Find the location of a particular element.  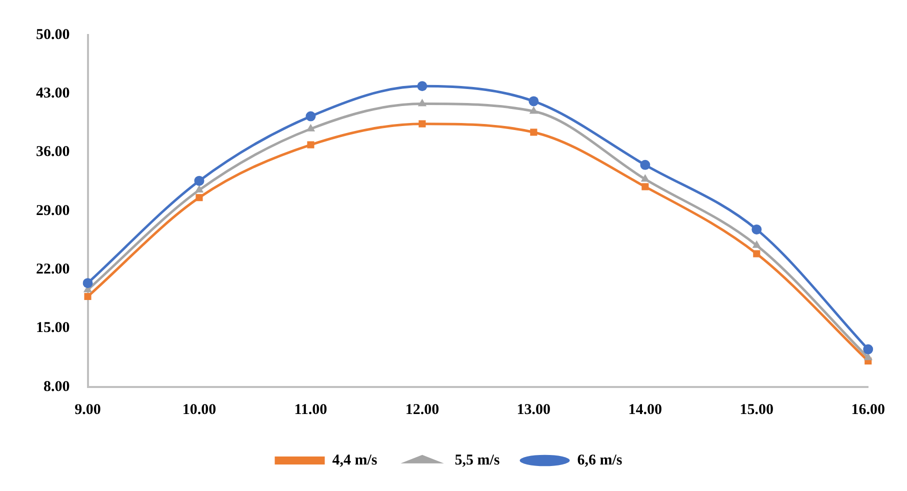

x-tick-label: 15.00 is located at coordinates (757, 410).